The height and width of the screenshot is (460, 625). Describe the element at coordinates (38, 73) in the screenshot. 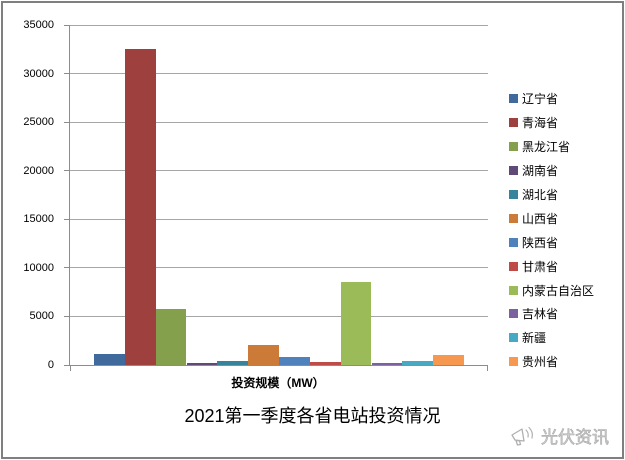

I see `y-axis-tick-label: 30000` at that location.